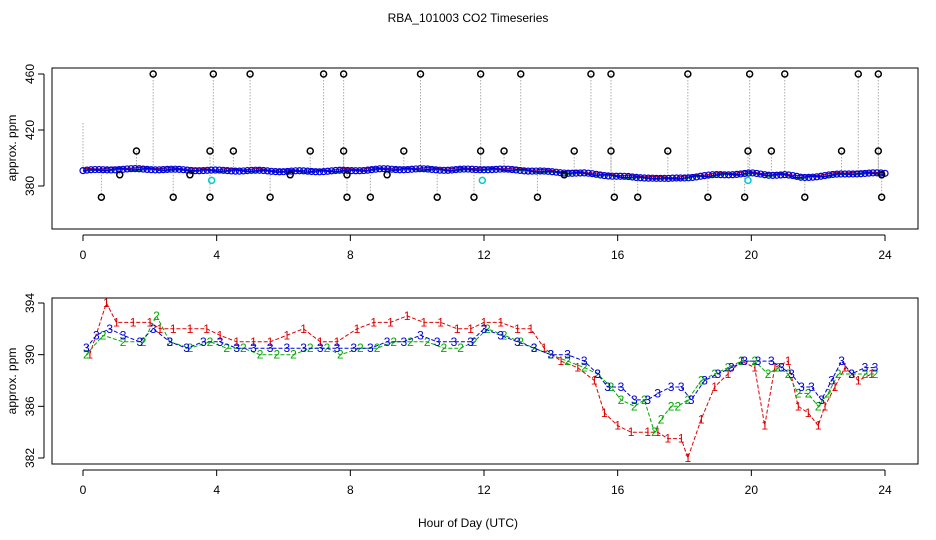 This screenshot has width=936, height=540. Describe the element at coordinates (30, 458) in the screenshot. I see `bottom-y-tick-label: 382` at that location.